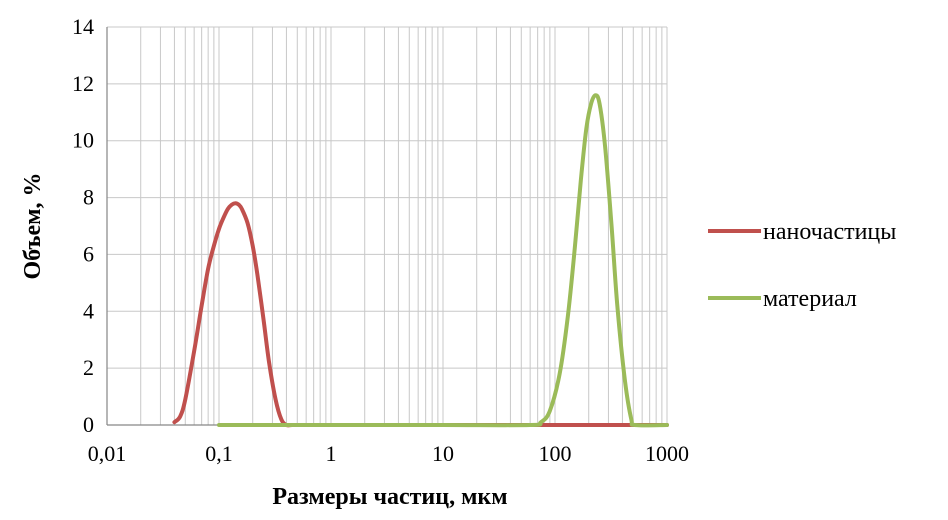 This screenshot has height=520, width=948. What do you see at coordinates (389, 497) in the screenshot?
I see `x-axis-title: Размеры частиц, мкм` at bounding box center [389, 497].